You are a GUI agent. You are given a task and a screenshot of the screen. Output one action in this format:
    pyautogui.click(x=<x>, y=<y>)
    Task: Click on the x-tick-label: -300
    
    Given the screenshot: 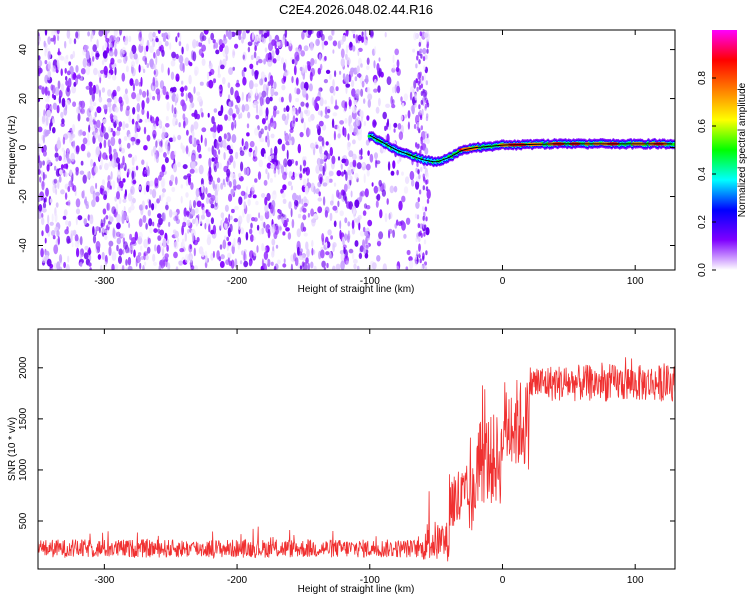 What is the action you would take?
    pyautogui.click(x=104, y=580)
    